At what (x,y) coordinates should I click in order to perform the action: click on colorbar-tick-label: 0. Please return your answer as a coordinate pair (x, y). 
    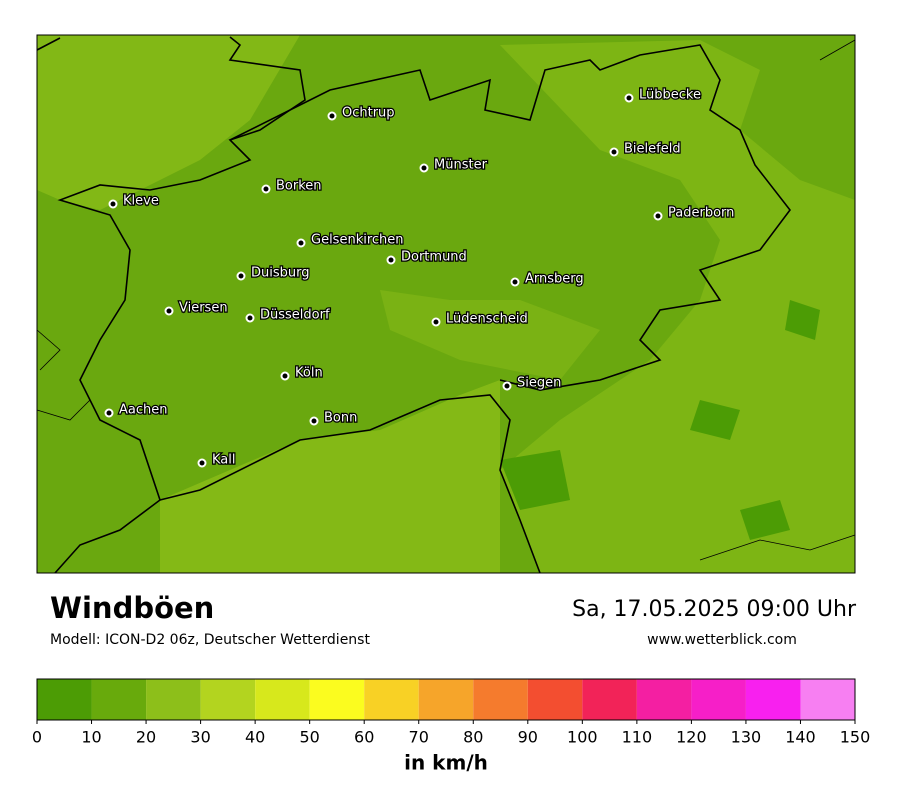
    Looking at the image, I should click on (37, 737).